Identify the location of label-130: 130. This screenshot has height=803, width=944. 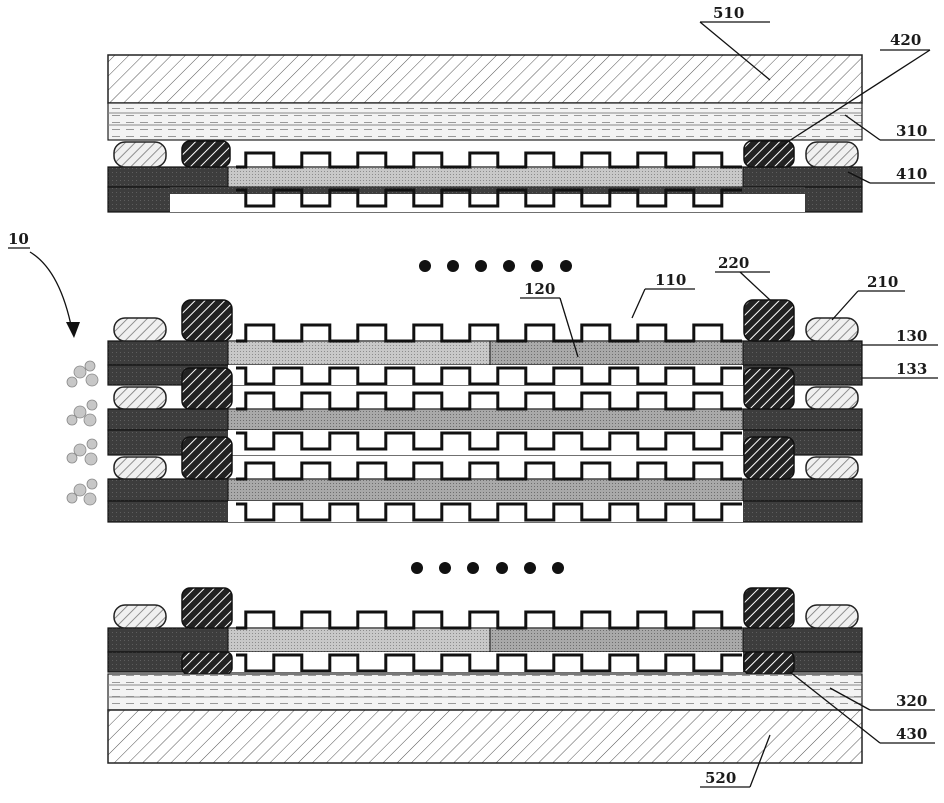
(911, 336).